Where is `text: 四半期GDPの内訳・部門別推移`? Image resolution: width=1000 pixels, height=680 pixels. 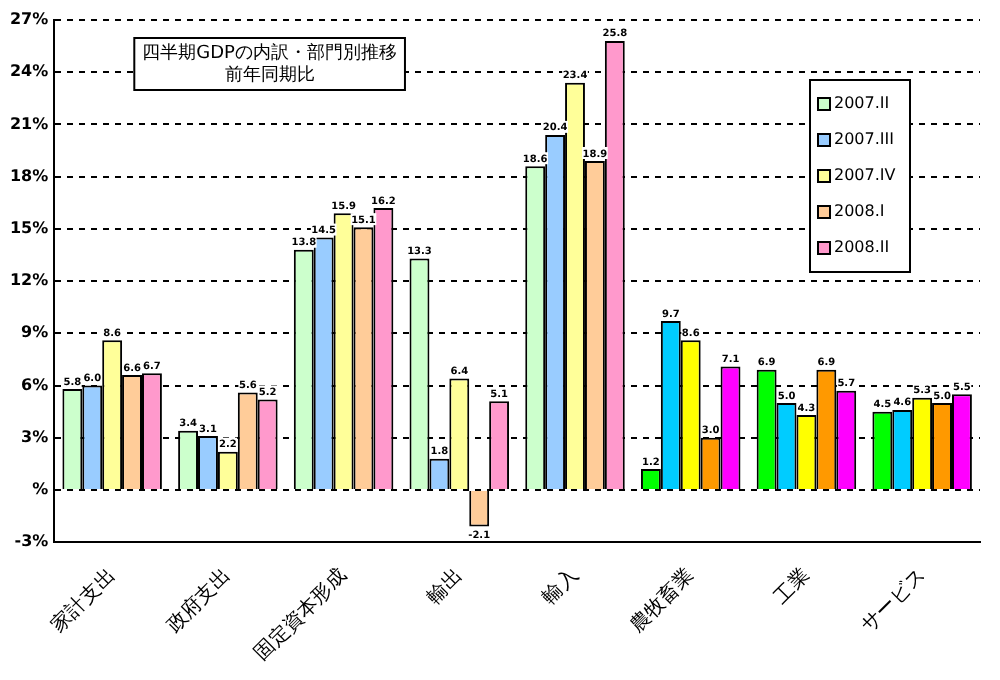 text: 四半期GDPの内訳・部門別推移 is located at coordinates (269, 52).